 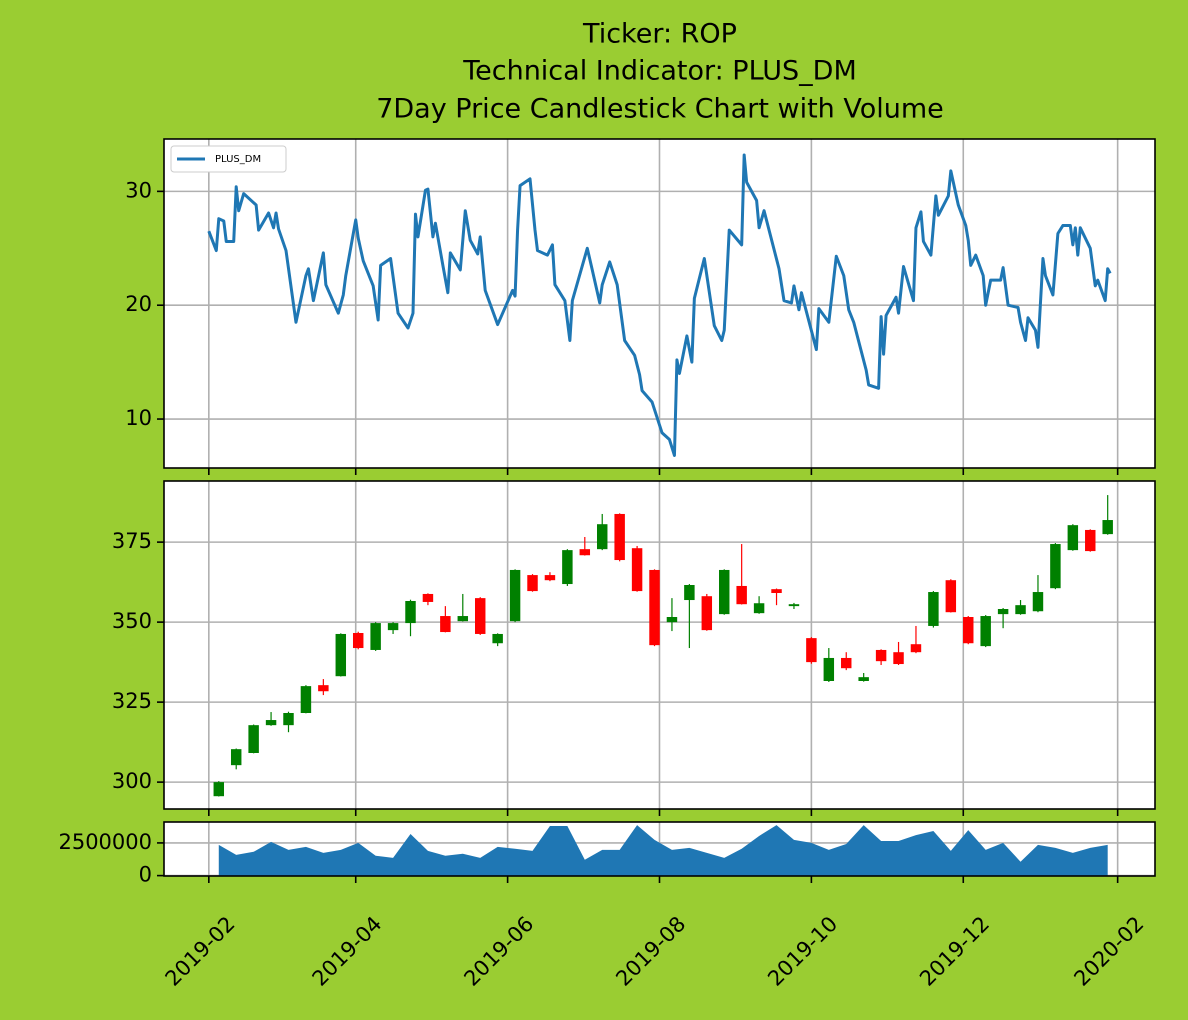 What do you see at coordinates (132, 541) in the screenshot?
I see `y-tick-label: 375` at bounding box center [132, 541].